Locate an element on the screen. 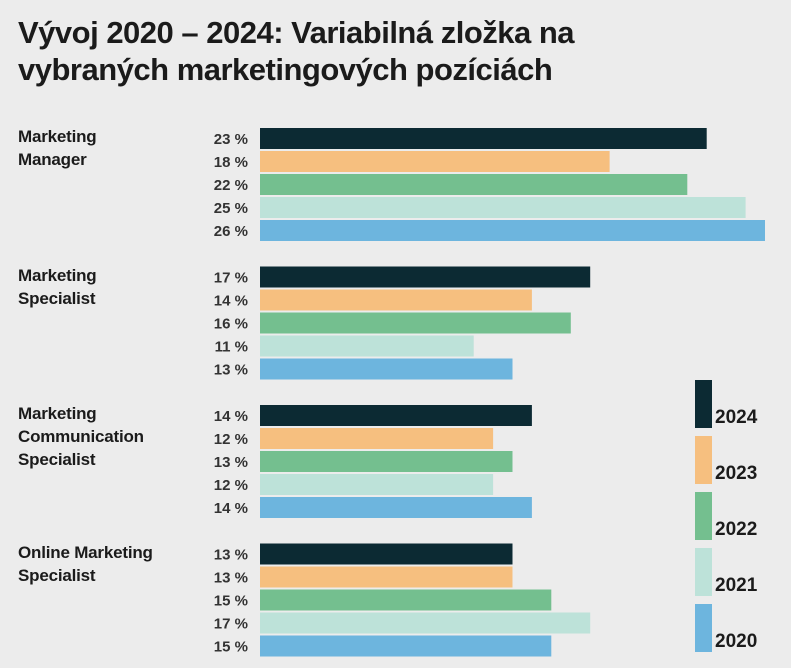  category-label-line: Communication is located at coordinates (81, 436).